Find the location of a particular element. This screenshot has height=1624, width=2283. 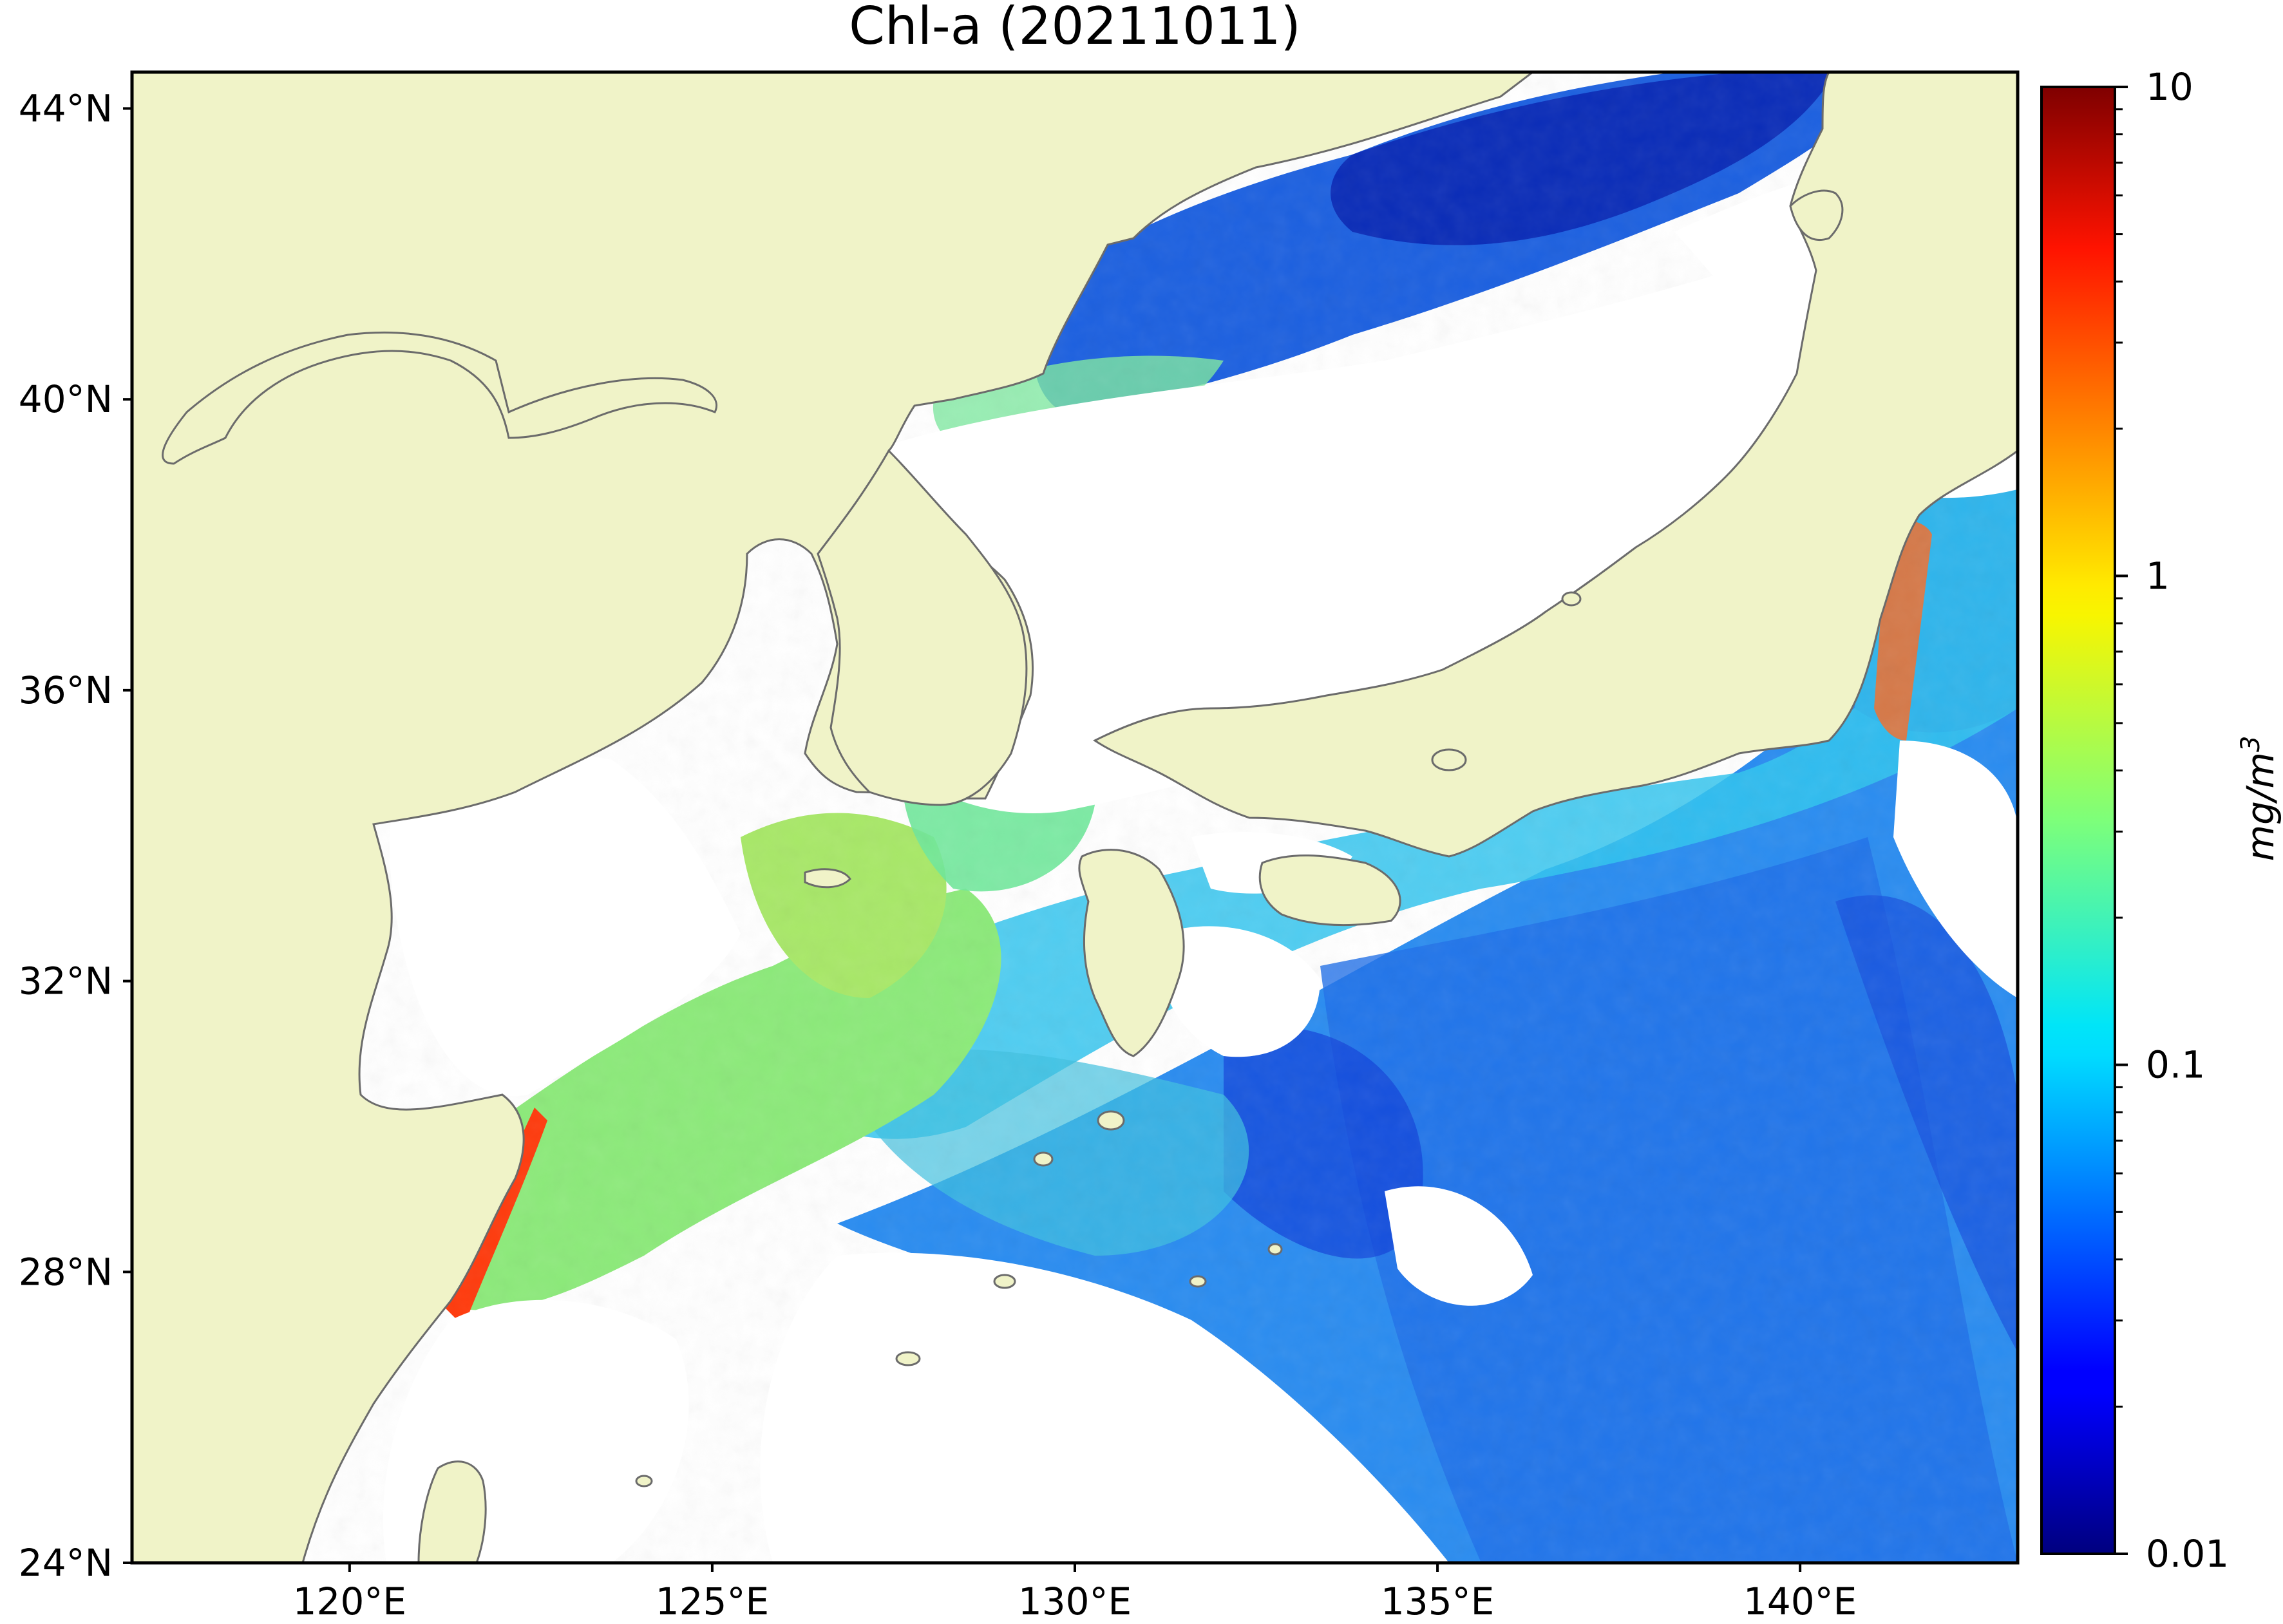

lon-tick-label: 135°E is located at coordinates (1437, 1601).